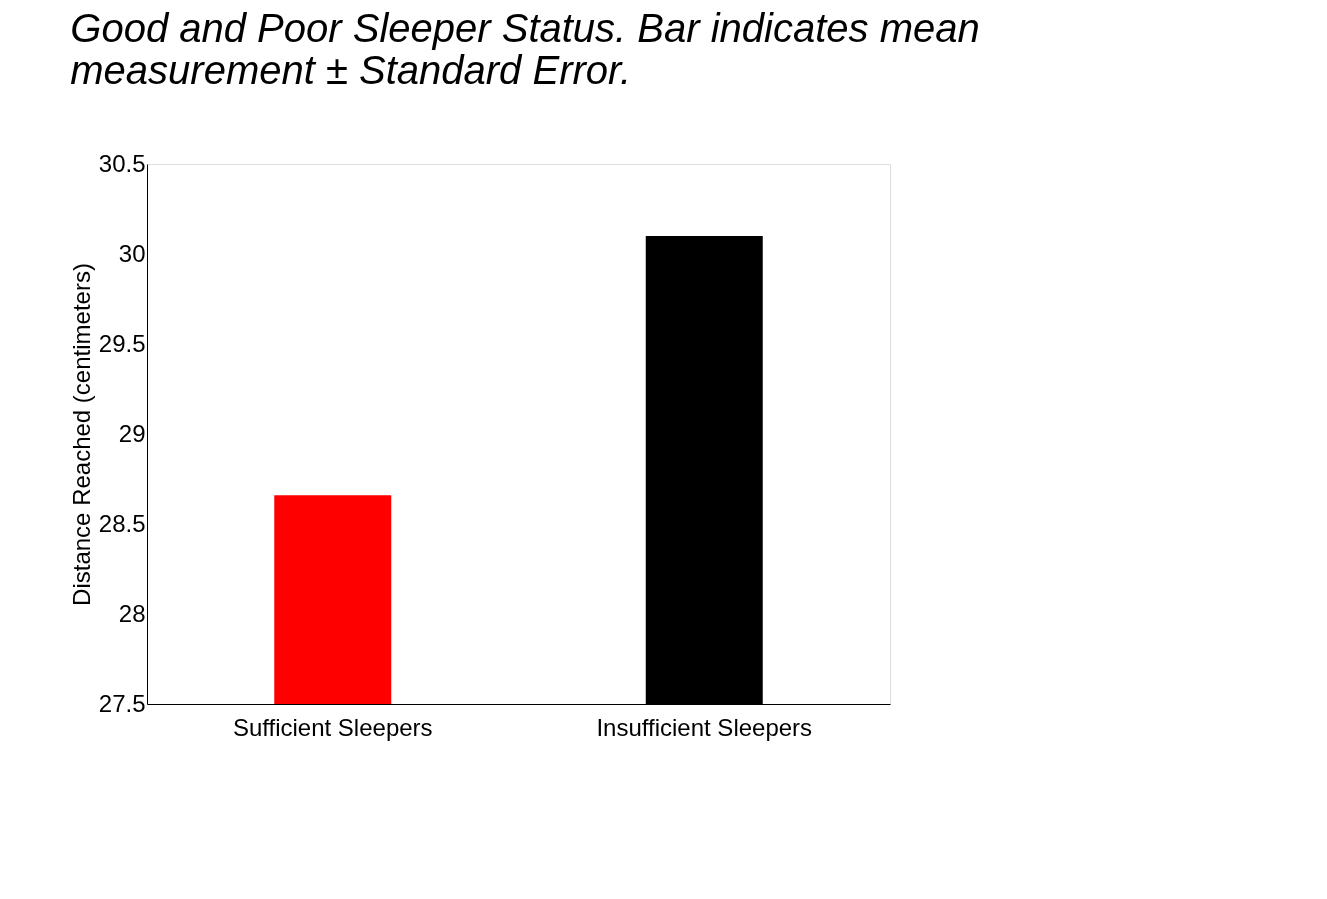 Image resolution: width=1327 pixels, height=899 pixels. Describe the element at coordinates (122, 163) in the screenshot. I see `y-tick-label: 30.5` at that location.